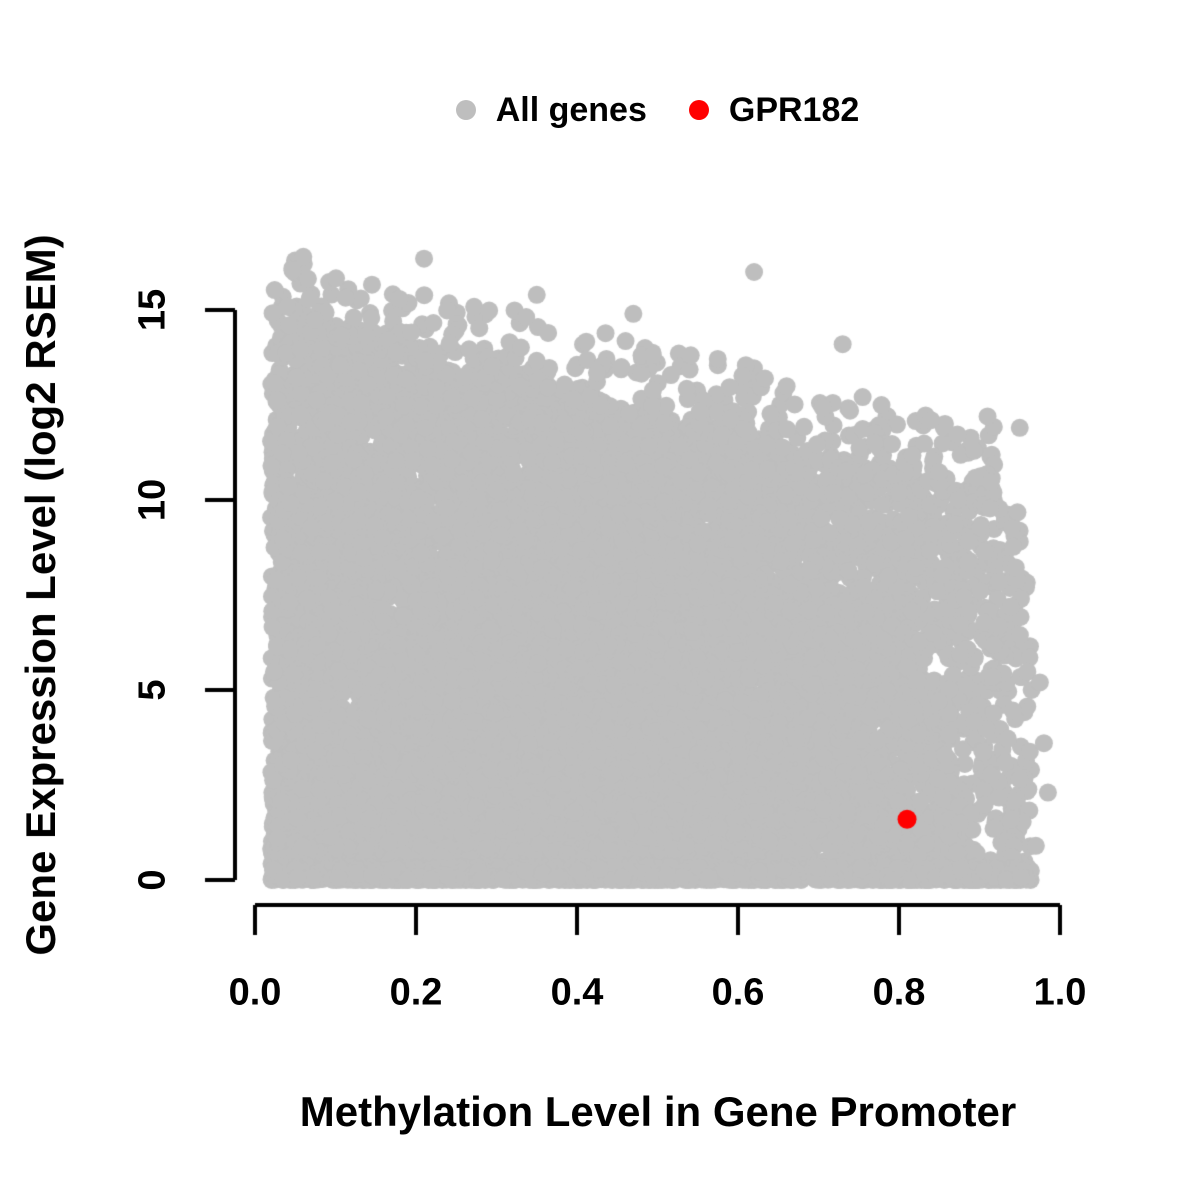 The height and width of the screenshot is (1200, 1200). What do you see at coordinates (1060, 992) in the screenshot?
I see `x-axis-tick-label: 1.0` at bounding box center [1060, 992].